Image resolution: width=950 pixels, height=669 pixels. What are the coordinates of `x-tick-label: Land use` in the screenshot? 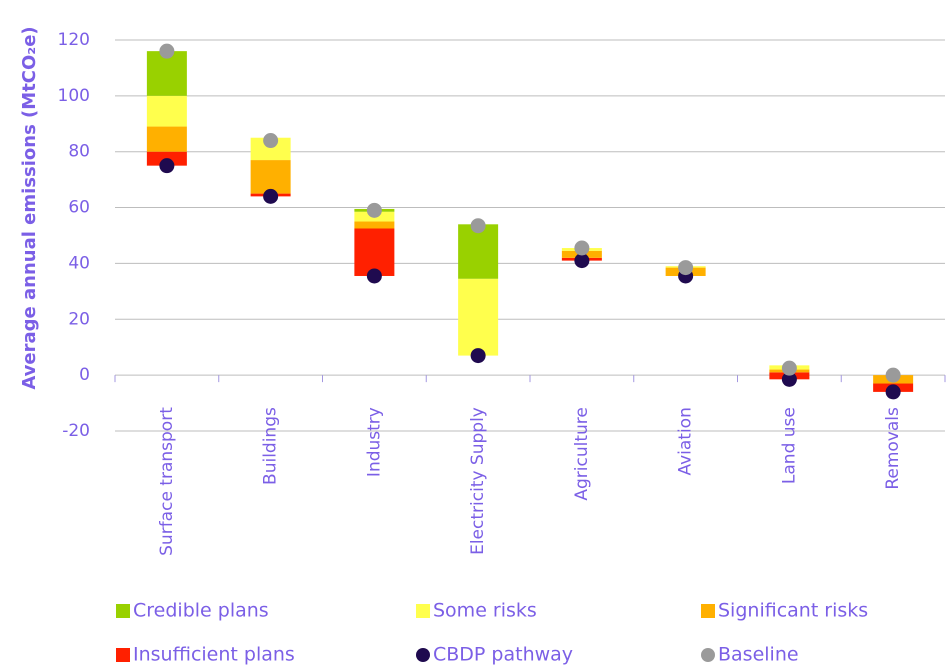 It's located at (789, 445).